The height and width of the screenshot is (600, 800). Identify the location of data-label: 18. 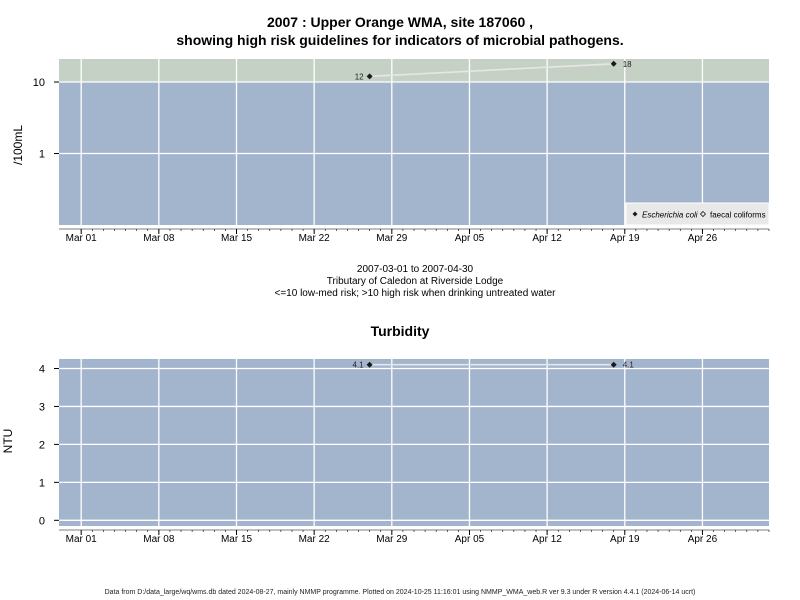
(627, 64).